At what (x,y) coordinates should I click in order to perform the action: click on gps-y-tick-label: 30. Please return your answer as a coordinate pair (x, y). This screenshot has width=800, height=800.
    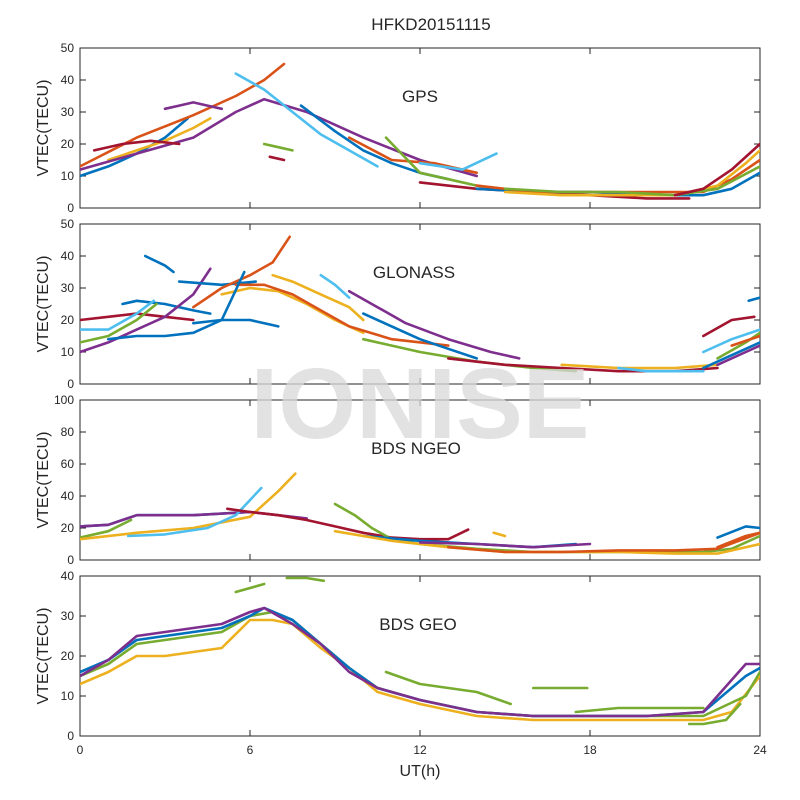
    Looking at the image, I should click on (68, 112).